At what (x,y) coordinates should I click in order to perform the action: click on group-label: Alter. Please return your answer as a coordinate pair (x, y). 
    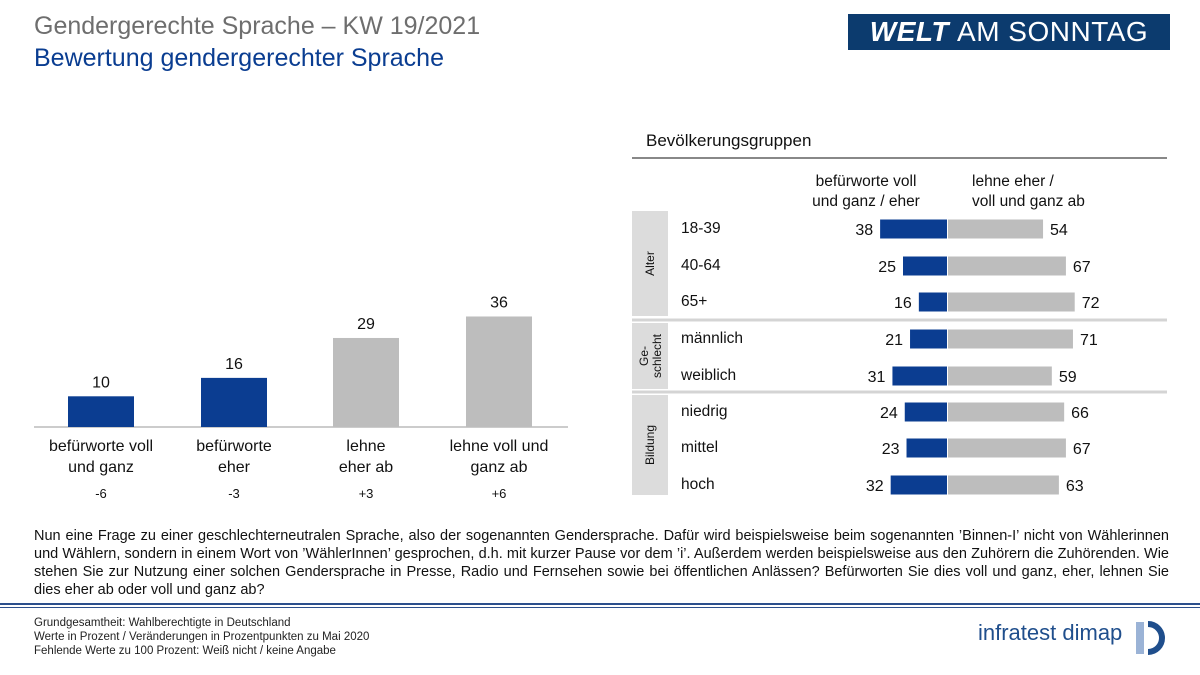
    Looking at the image, I should click on (650, 263).